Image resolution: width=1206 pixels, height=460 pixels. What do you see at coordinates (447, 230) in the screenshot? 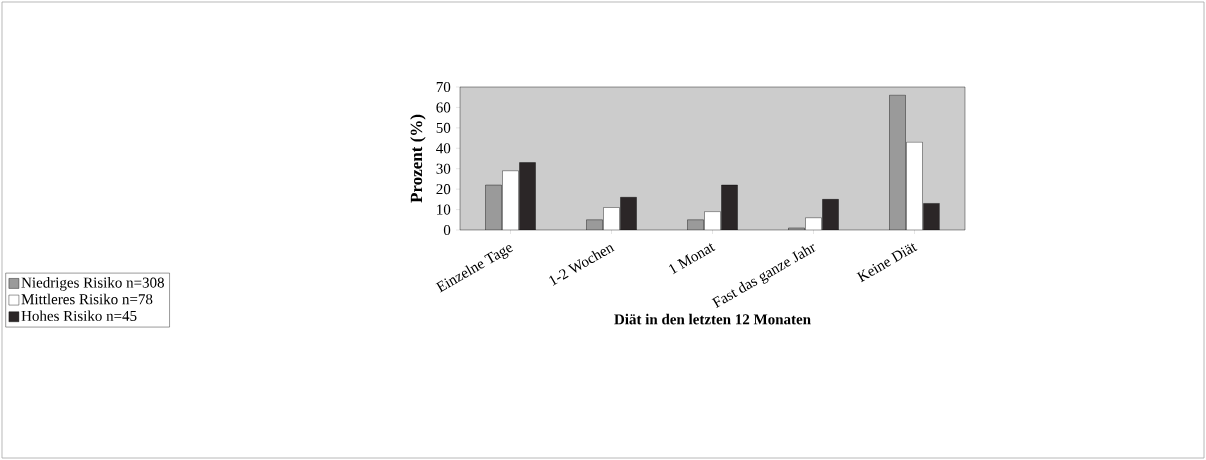
I see `y-tick-label: 0` at bounding box center [447, 230].